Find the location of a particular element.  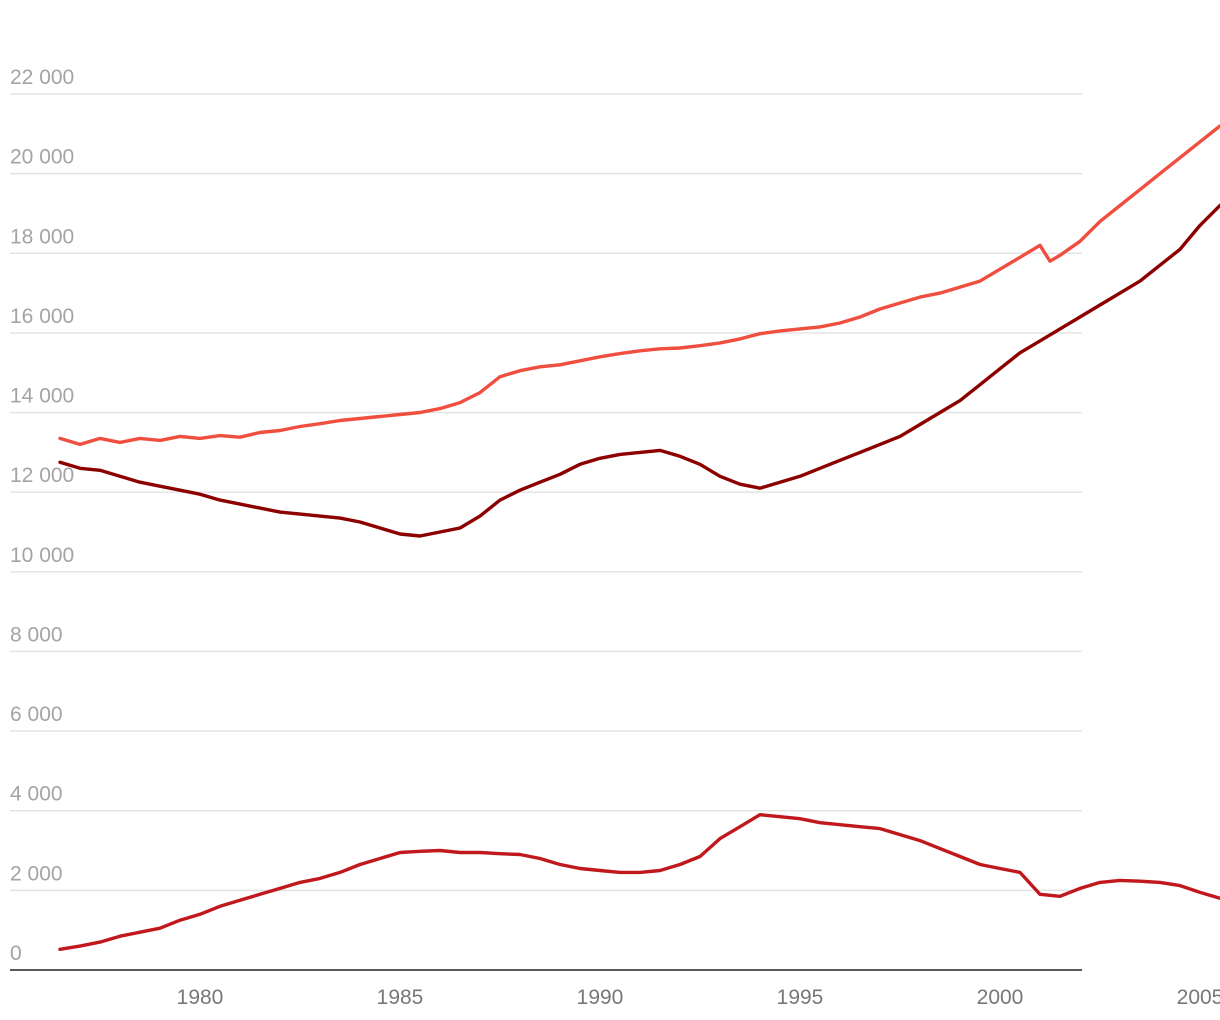

y-tick-label: 14 000 is located at coordinates (42, 396).